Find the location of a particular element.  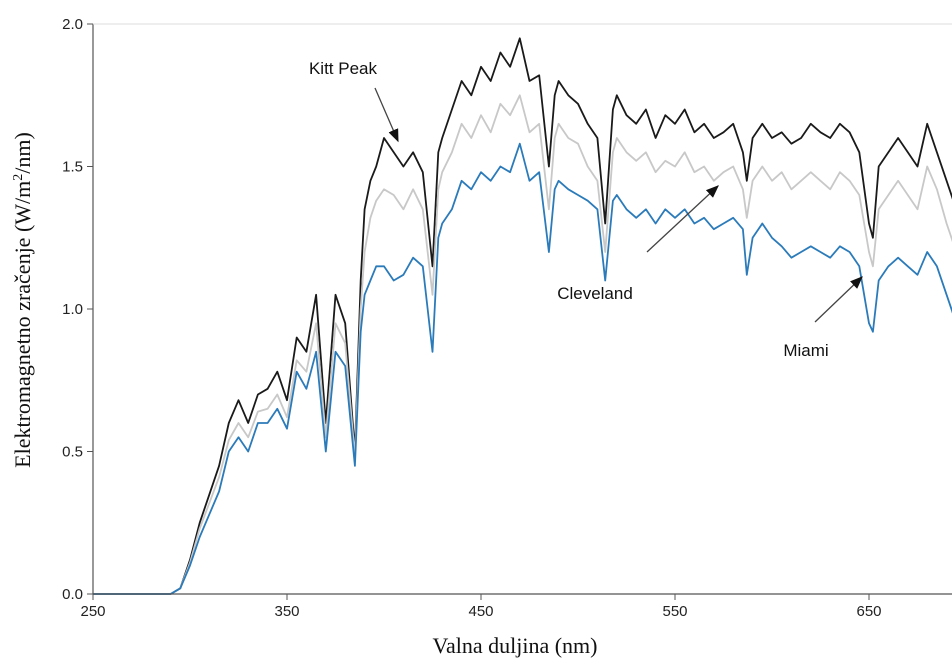

y-tick-label: 0.5 is located at coordinates (72, 452).